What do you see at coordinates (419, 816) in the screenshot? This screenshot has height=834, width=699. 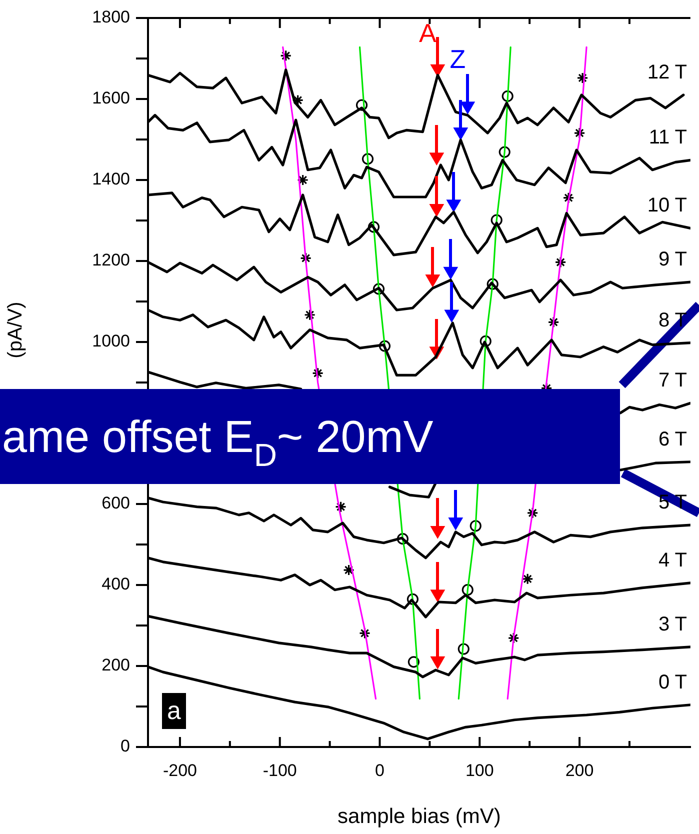 I see `x-axis-title: sample bias (mV)` at bounding box center [419, 816].